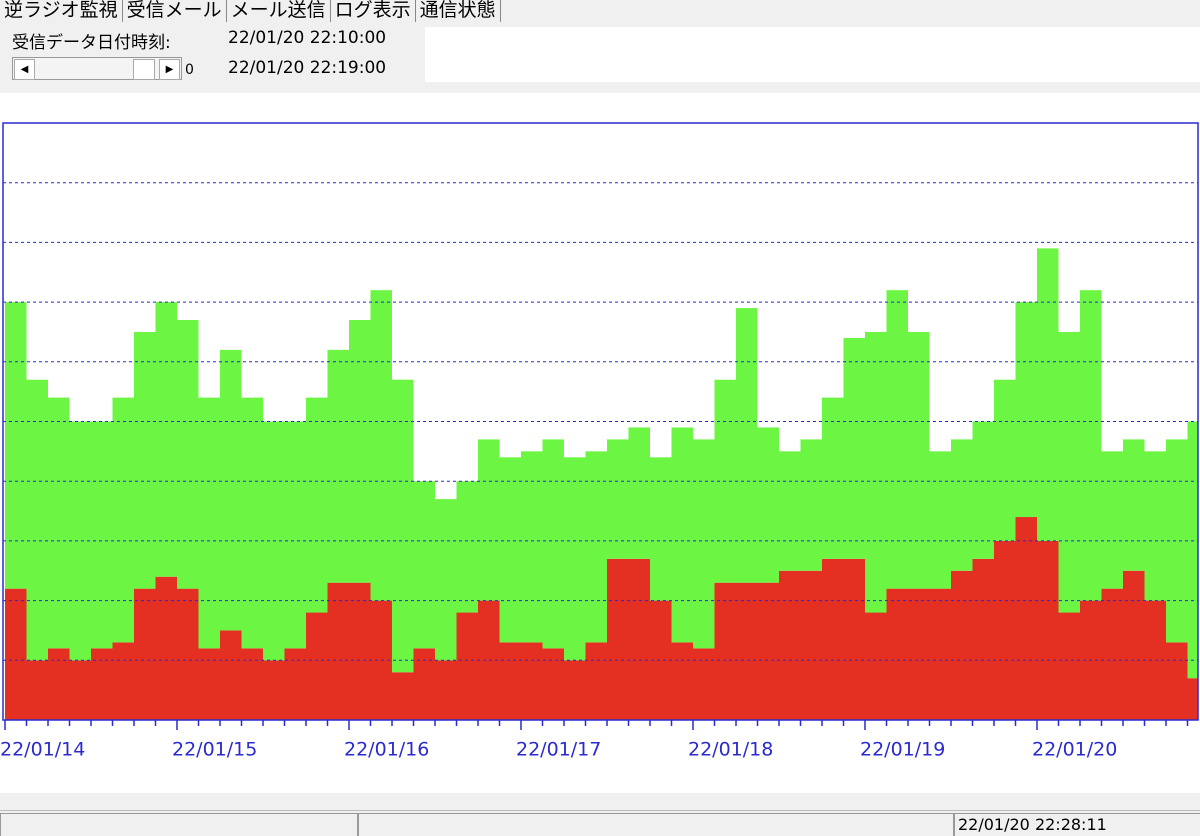  Describe the element at coordinates (61, 11) in the screenshot. I see `tab: 逆ラジオ監視` at that location.